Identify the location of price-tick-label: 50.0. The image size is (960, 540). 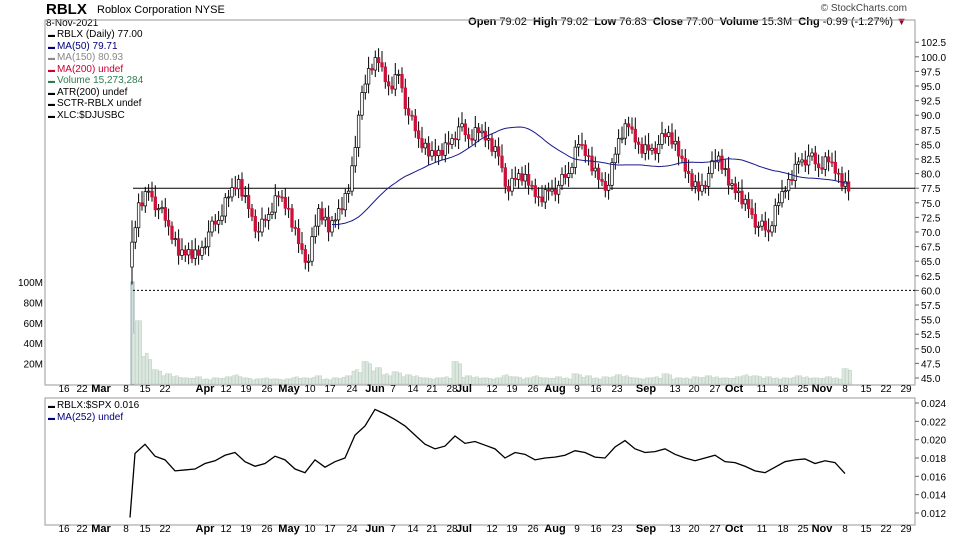
(931, 350).